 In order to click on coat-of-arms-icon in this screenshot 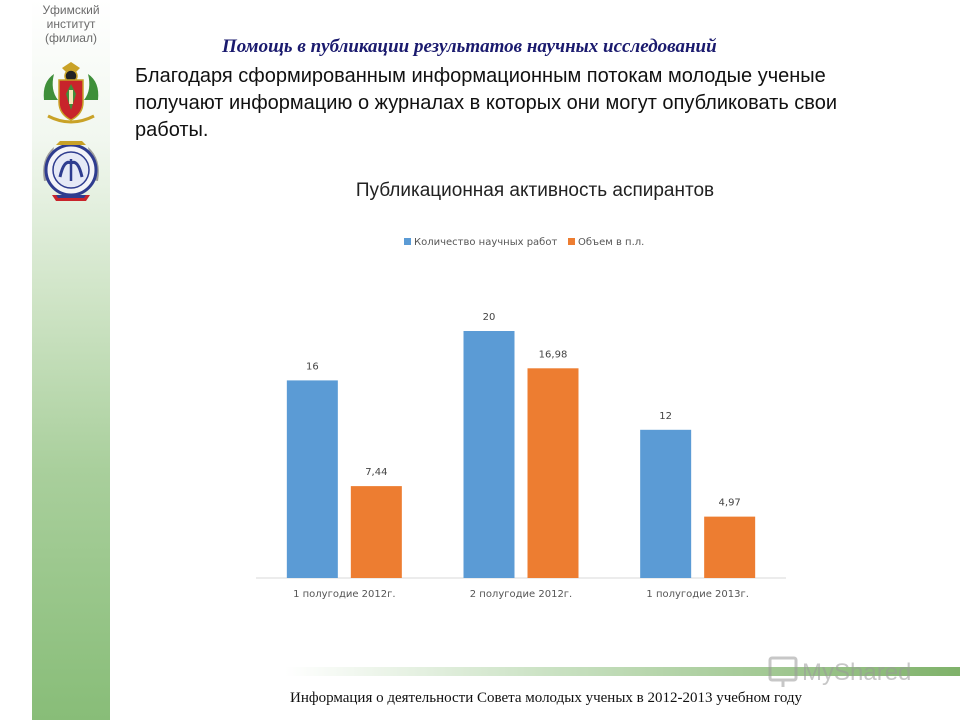, I will do `click(71, 93)`.